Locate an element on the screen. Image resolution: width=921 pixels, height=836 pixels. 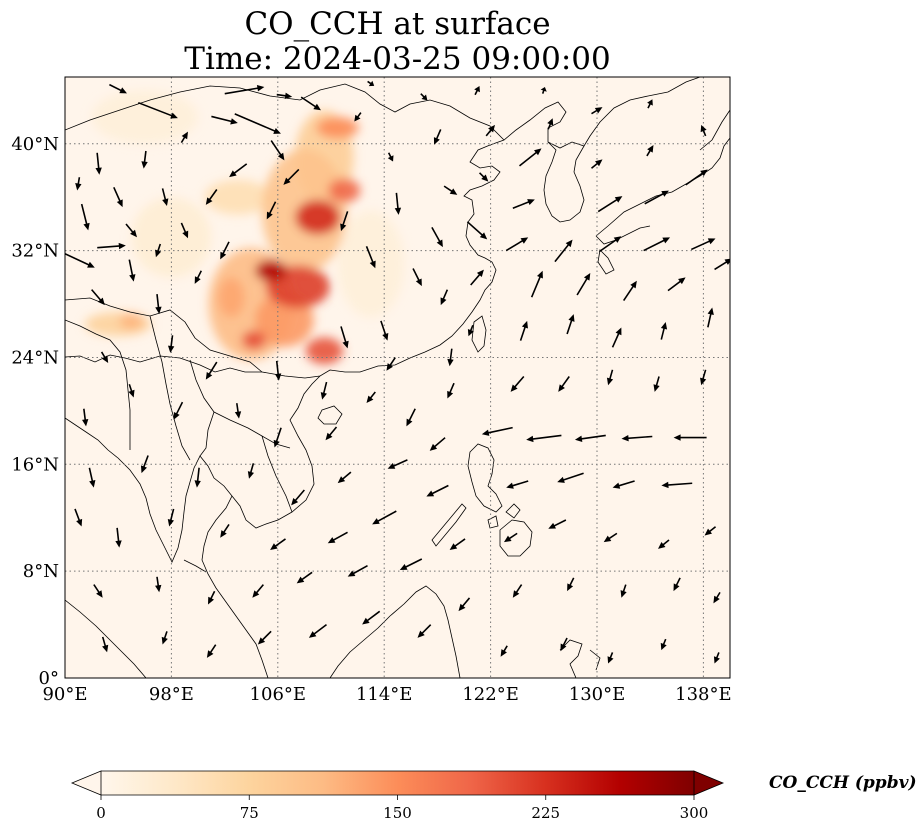
coastline-japan is located at coordinates (662, 192).